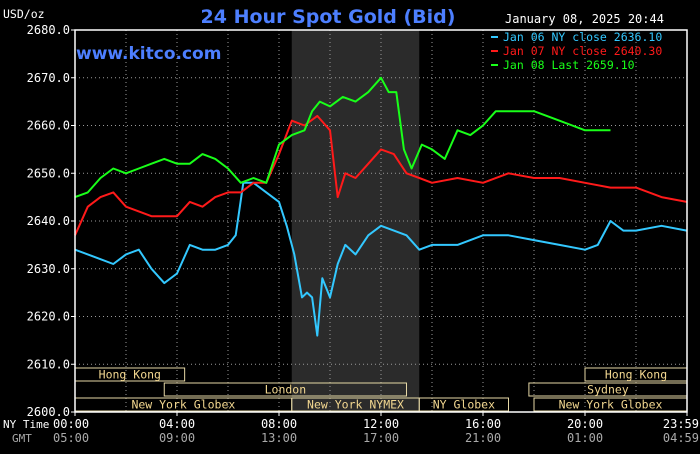 The image size is (700, 454). What do you see at coordinates (71, 424) in the screenshot?
I see `x-tick-label-ny: 00:00` at bounding box center [71, 424].